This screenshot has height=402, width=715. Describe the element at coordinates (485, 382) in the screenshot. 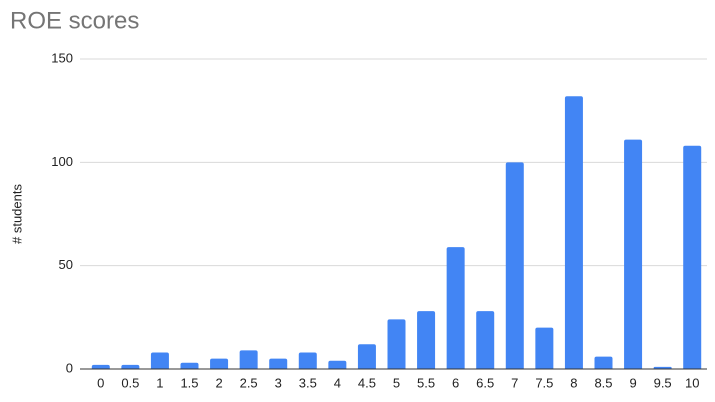

I see `x-tick-label: 6.5` at that location.